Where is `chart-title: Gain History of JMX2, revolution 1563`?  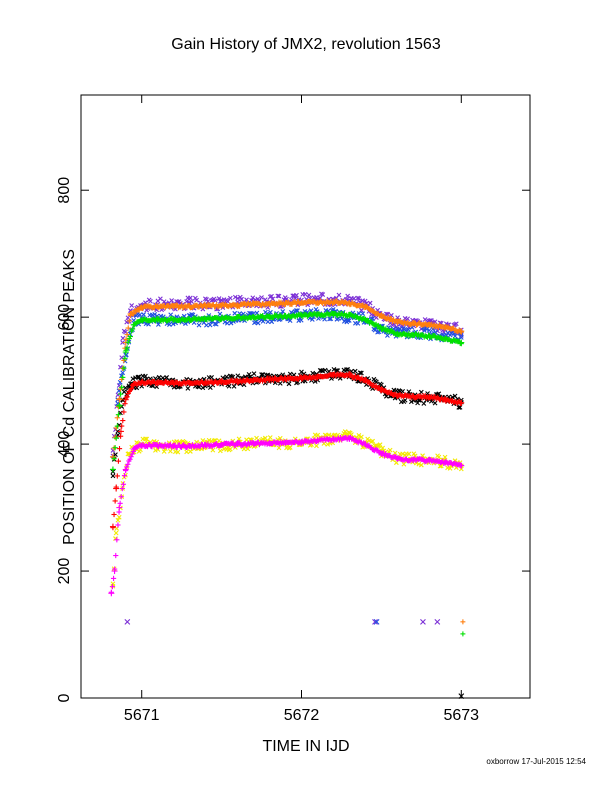
chart-title: Gain History of JMX2, revolution 1563 is located at coordinates (306, 44).